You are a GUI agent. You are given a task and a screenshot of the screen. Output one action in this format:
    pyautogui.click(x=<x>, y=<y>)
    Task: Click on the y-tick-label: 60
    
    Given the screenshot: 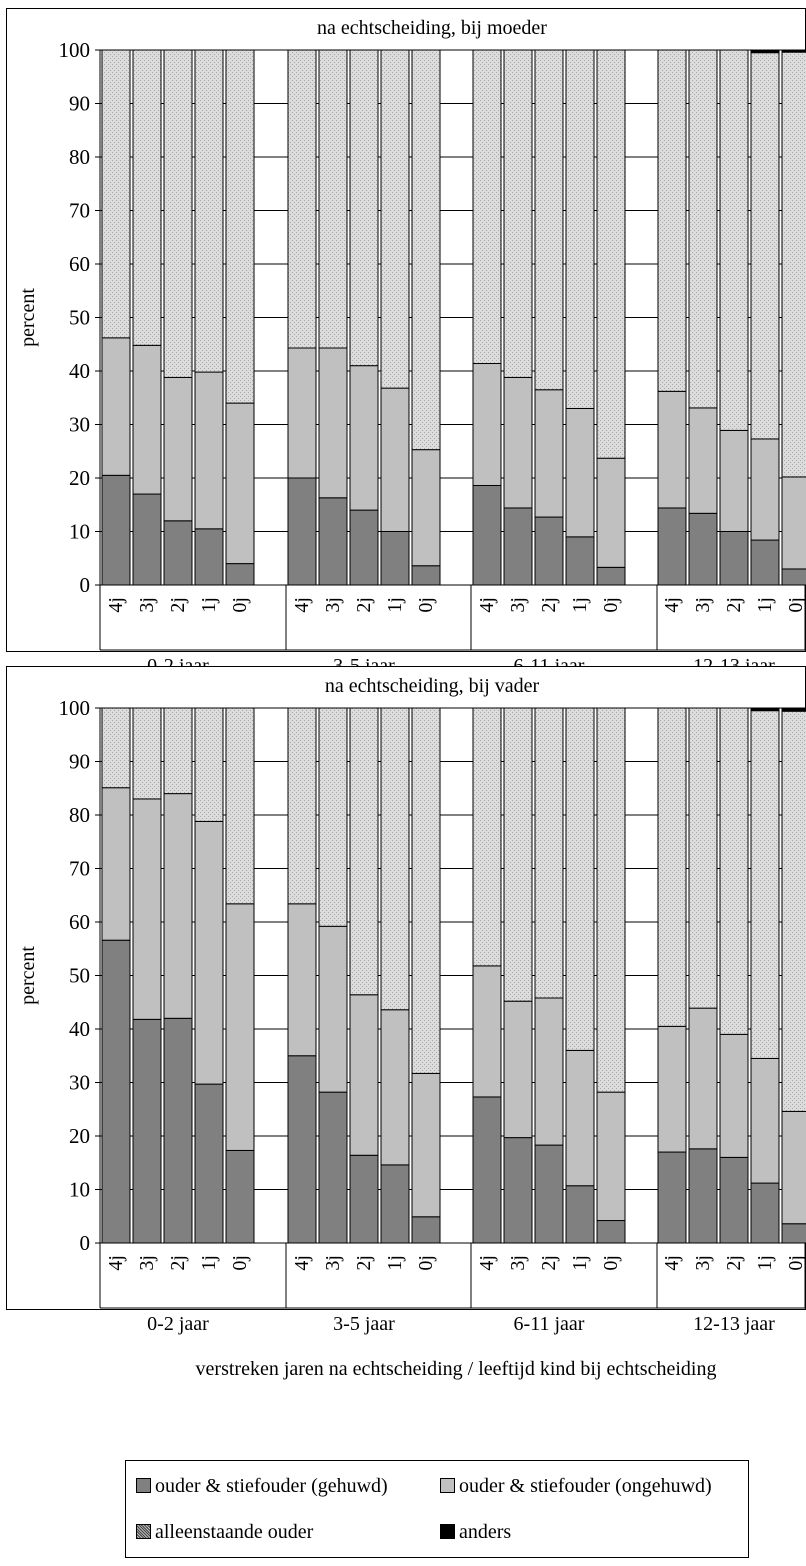 What is the action you would take?
    pyautogui.click(x=79, y=922)
    